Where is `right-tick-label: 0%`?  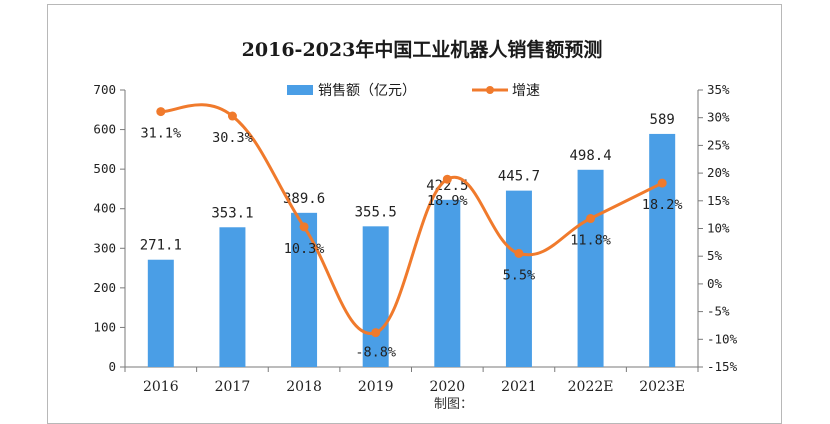 right-tick-label: 0% is located at coordinates (715, 283).